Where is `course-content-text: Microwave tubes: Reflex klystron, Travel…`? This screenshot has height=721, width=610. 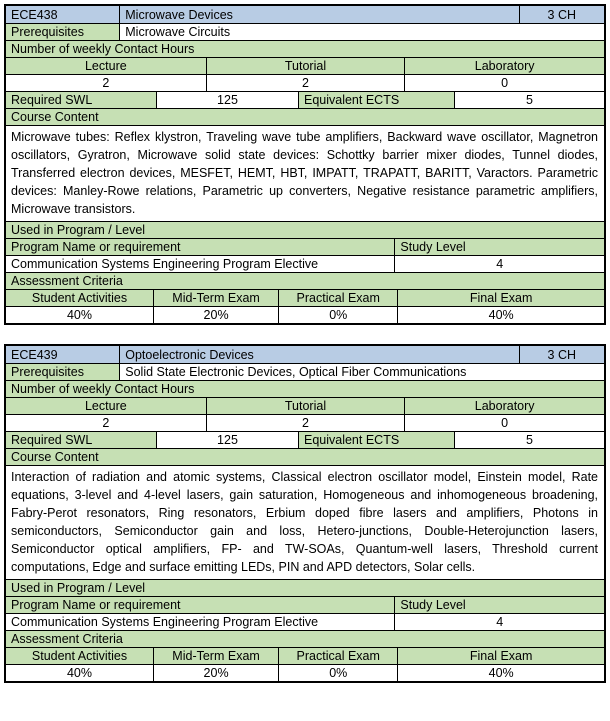
course-content-text: Microwave tubes: Reflex klystron, Travel… is located at coordinates (305, 173).